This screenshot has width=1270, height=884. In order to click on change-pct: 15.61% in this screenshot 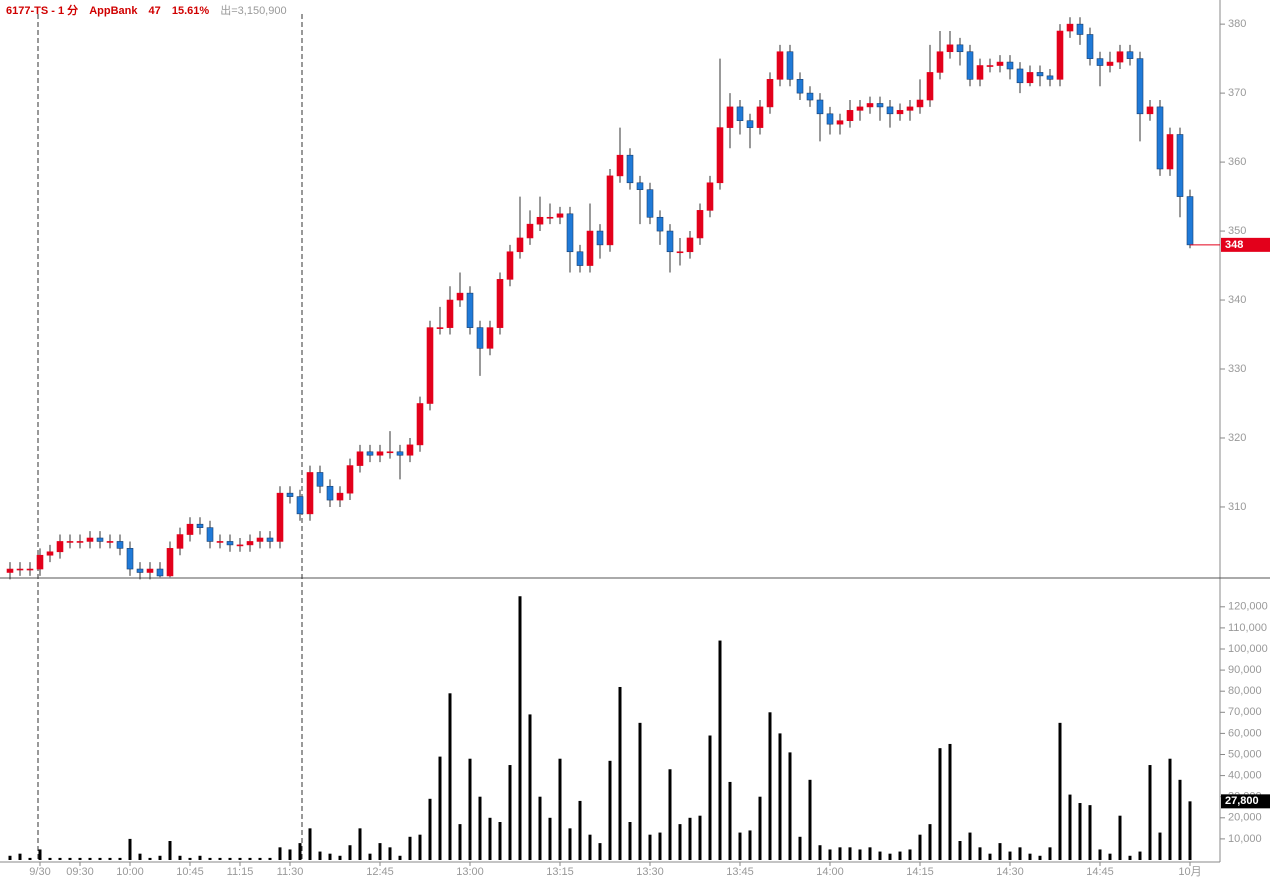, I will do `click(191, 11)`.